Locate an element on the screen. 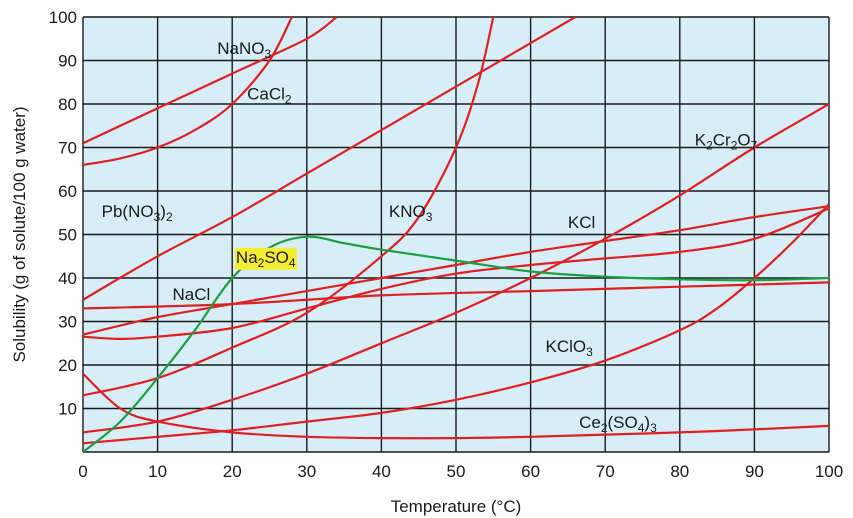 Image resolution: width=853 pixels, height=518 pixels. label-ce2so43: Ce2(SO4)3 is located at coordinates (618, 424).